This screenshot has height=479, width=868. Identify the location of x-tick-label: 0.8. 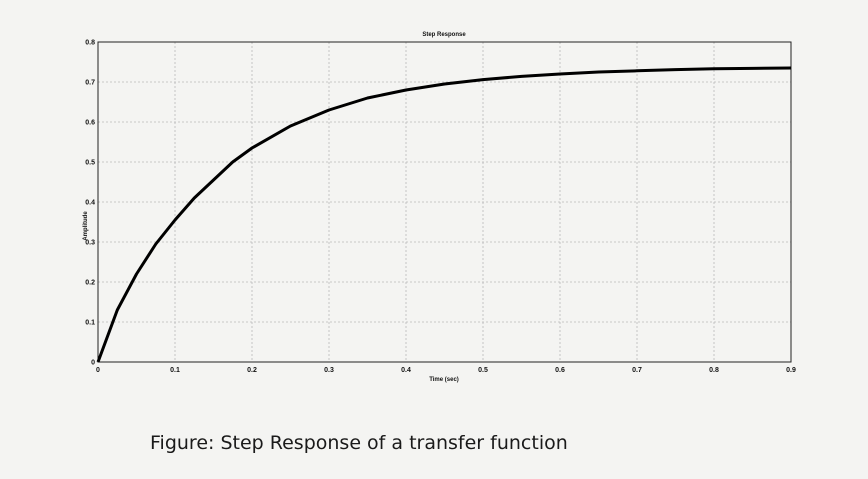
(714, 370).